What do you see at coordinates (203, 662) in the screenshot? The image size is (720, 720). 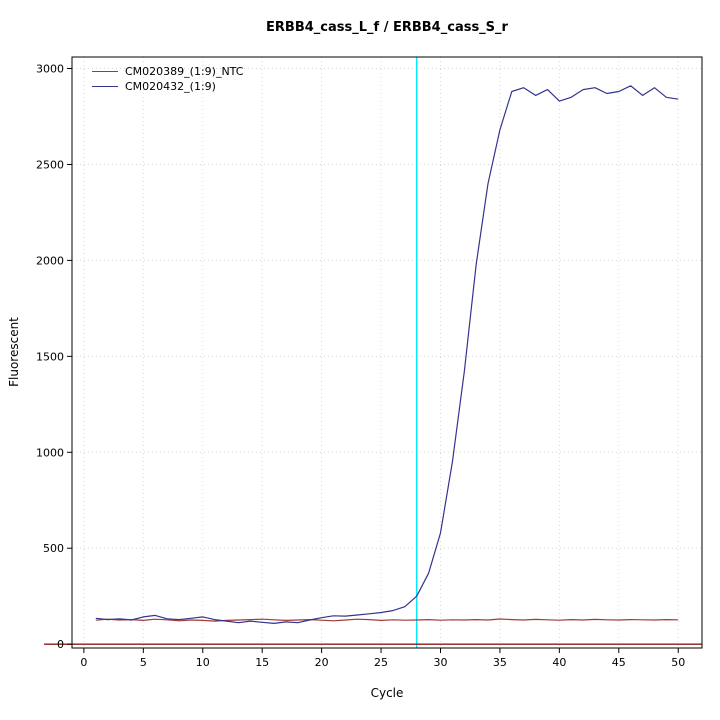 I see `x-tick-label: 10` at bounding box center [203, 662].